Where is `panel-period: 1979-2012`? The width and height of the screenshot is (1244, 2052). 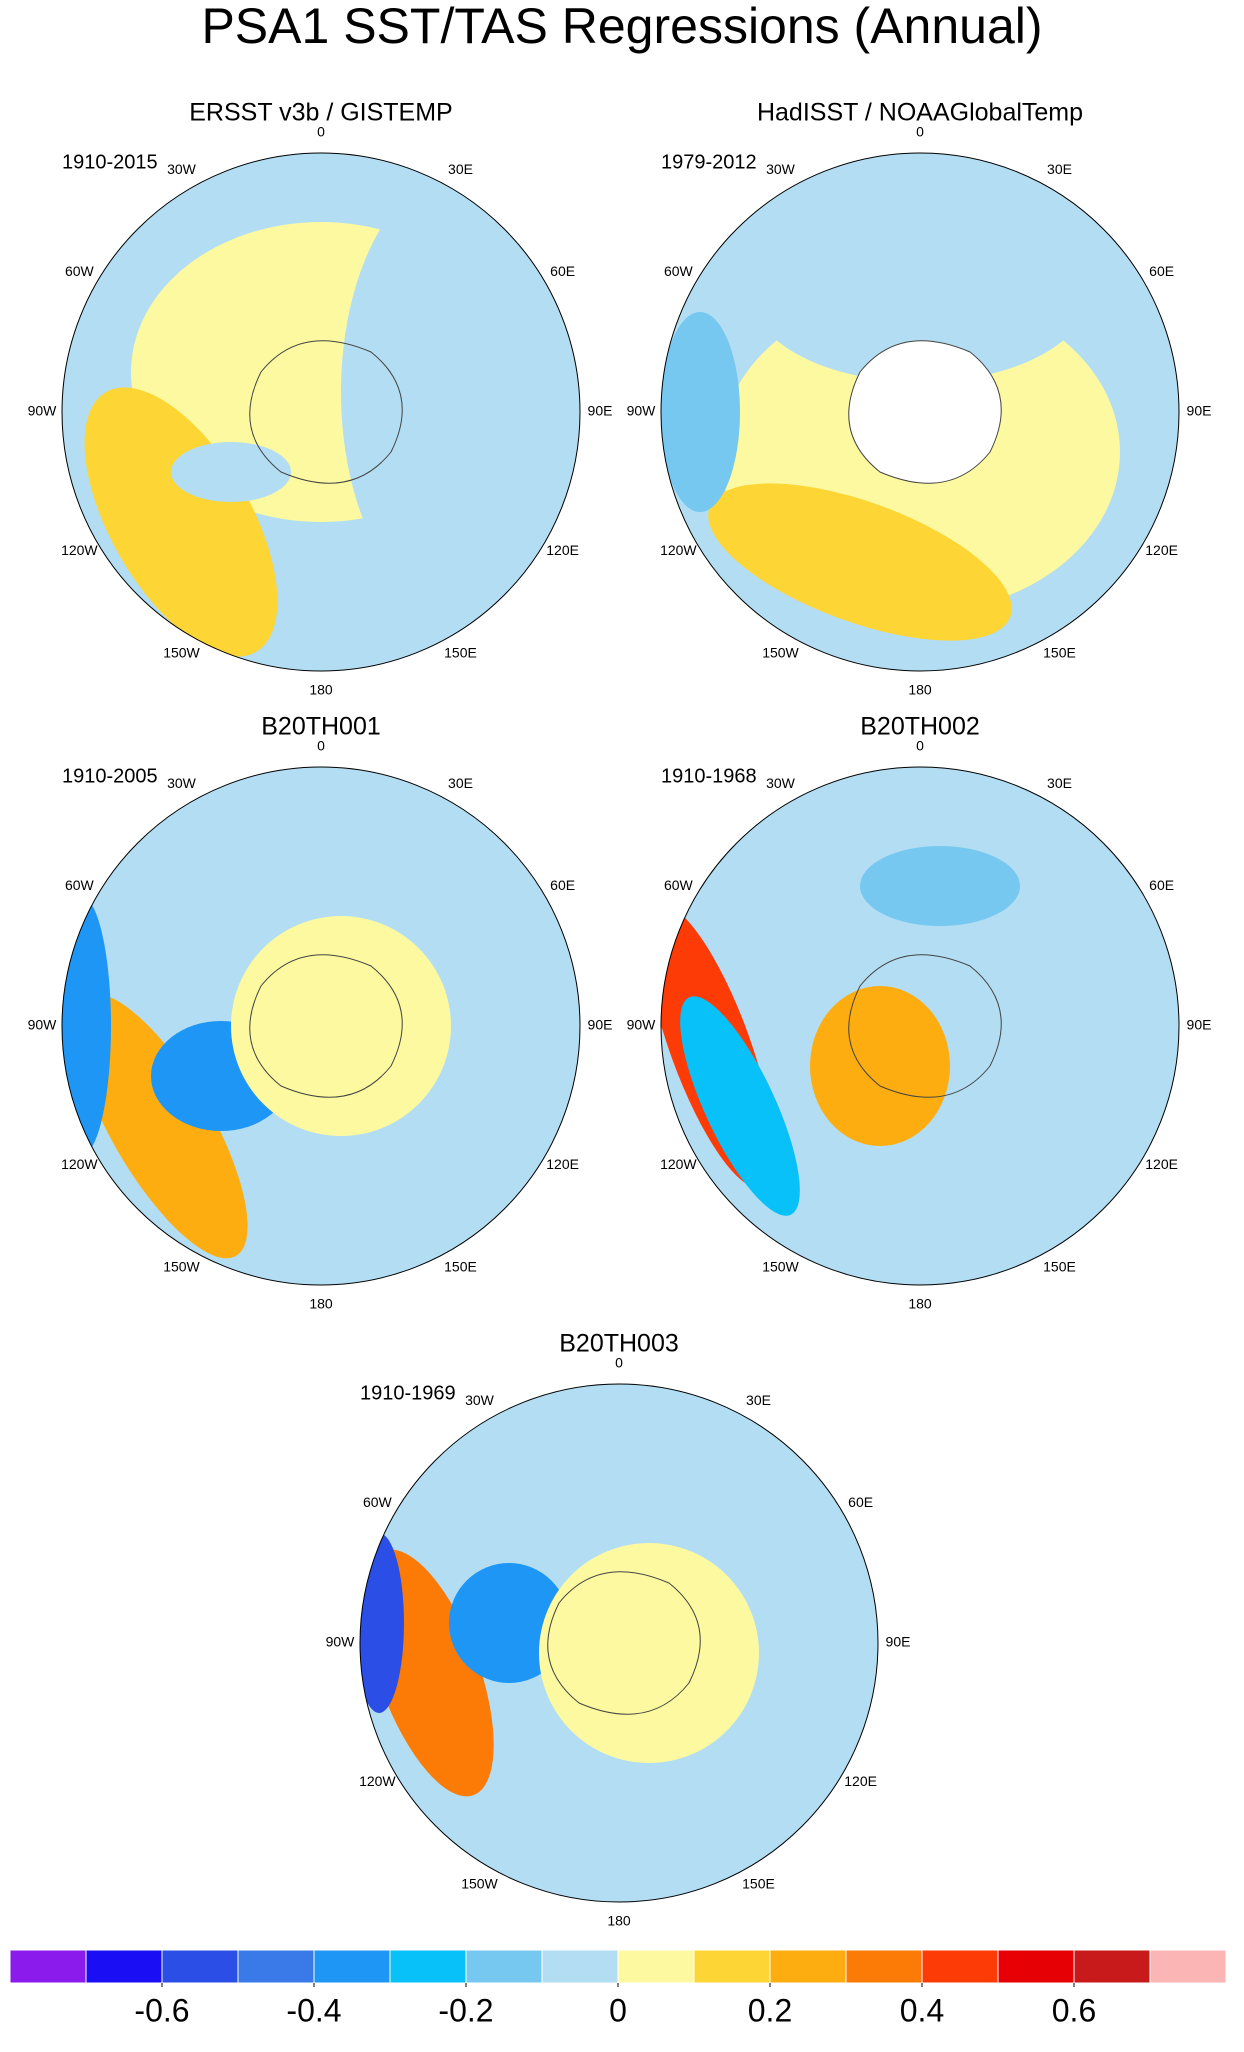 panel-period: 1979-2012 is located at coordinates (709, 162).